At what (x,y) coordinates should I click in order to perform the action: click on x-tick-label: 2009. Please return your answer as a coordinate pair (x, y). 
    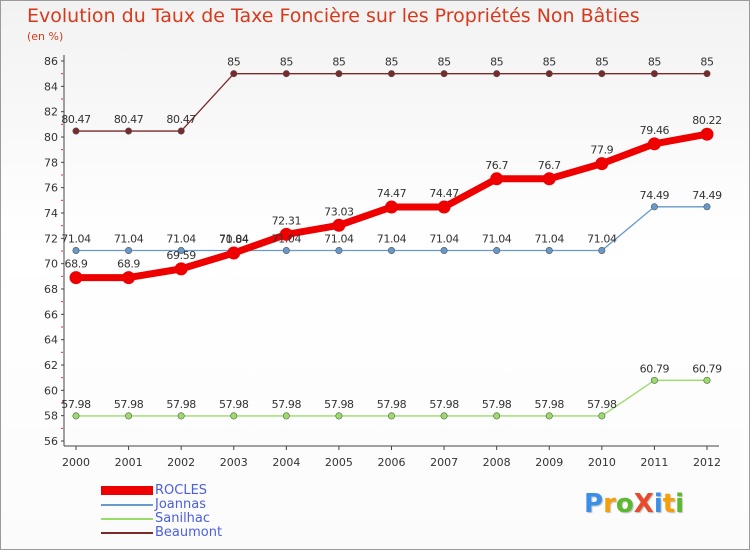
    Looking at the image, I should click on (549, 462).